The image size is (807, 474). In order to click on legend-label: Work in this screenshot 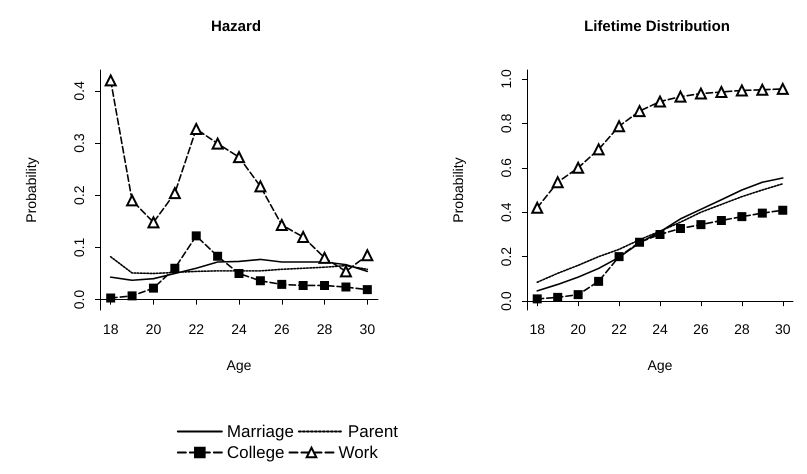, I will do `click(358, 452)`.